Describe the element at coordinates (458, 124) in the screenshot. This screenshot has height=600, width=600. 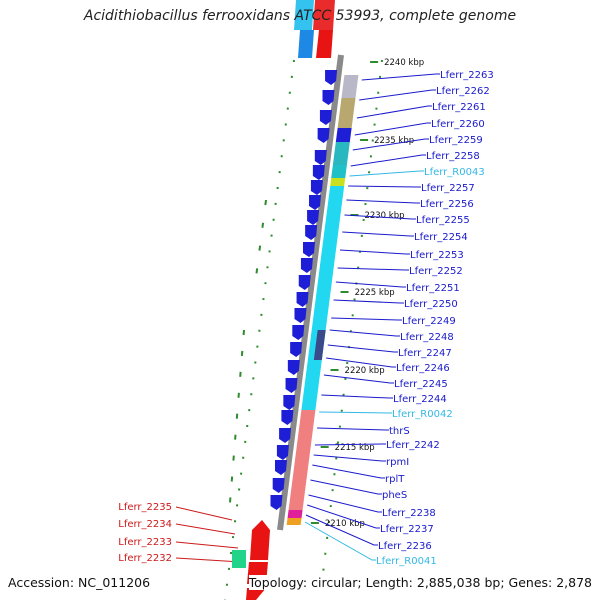
I see `gene-label: Lferr_2260` at that location.